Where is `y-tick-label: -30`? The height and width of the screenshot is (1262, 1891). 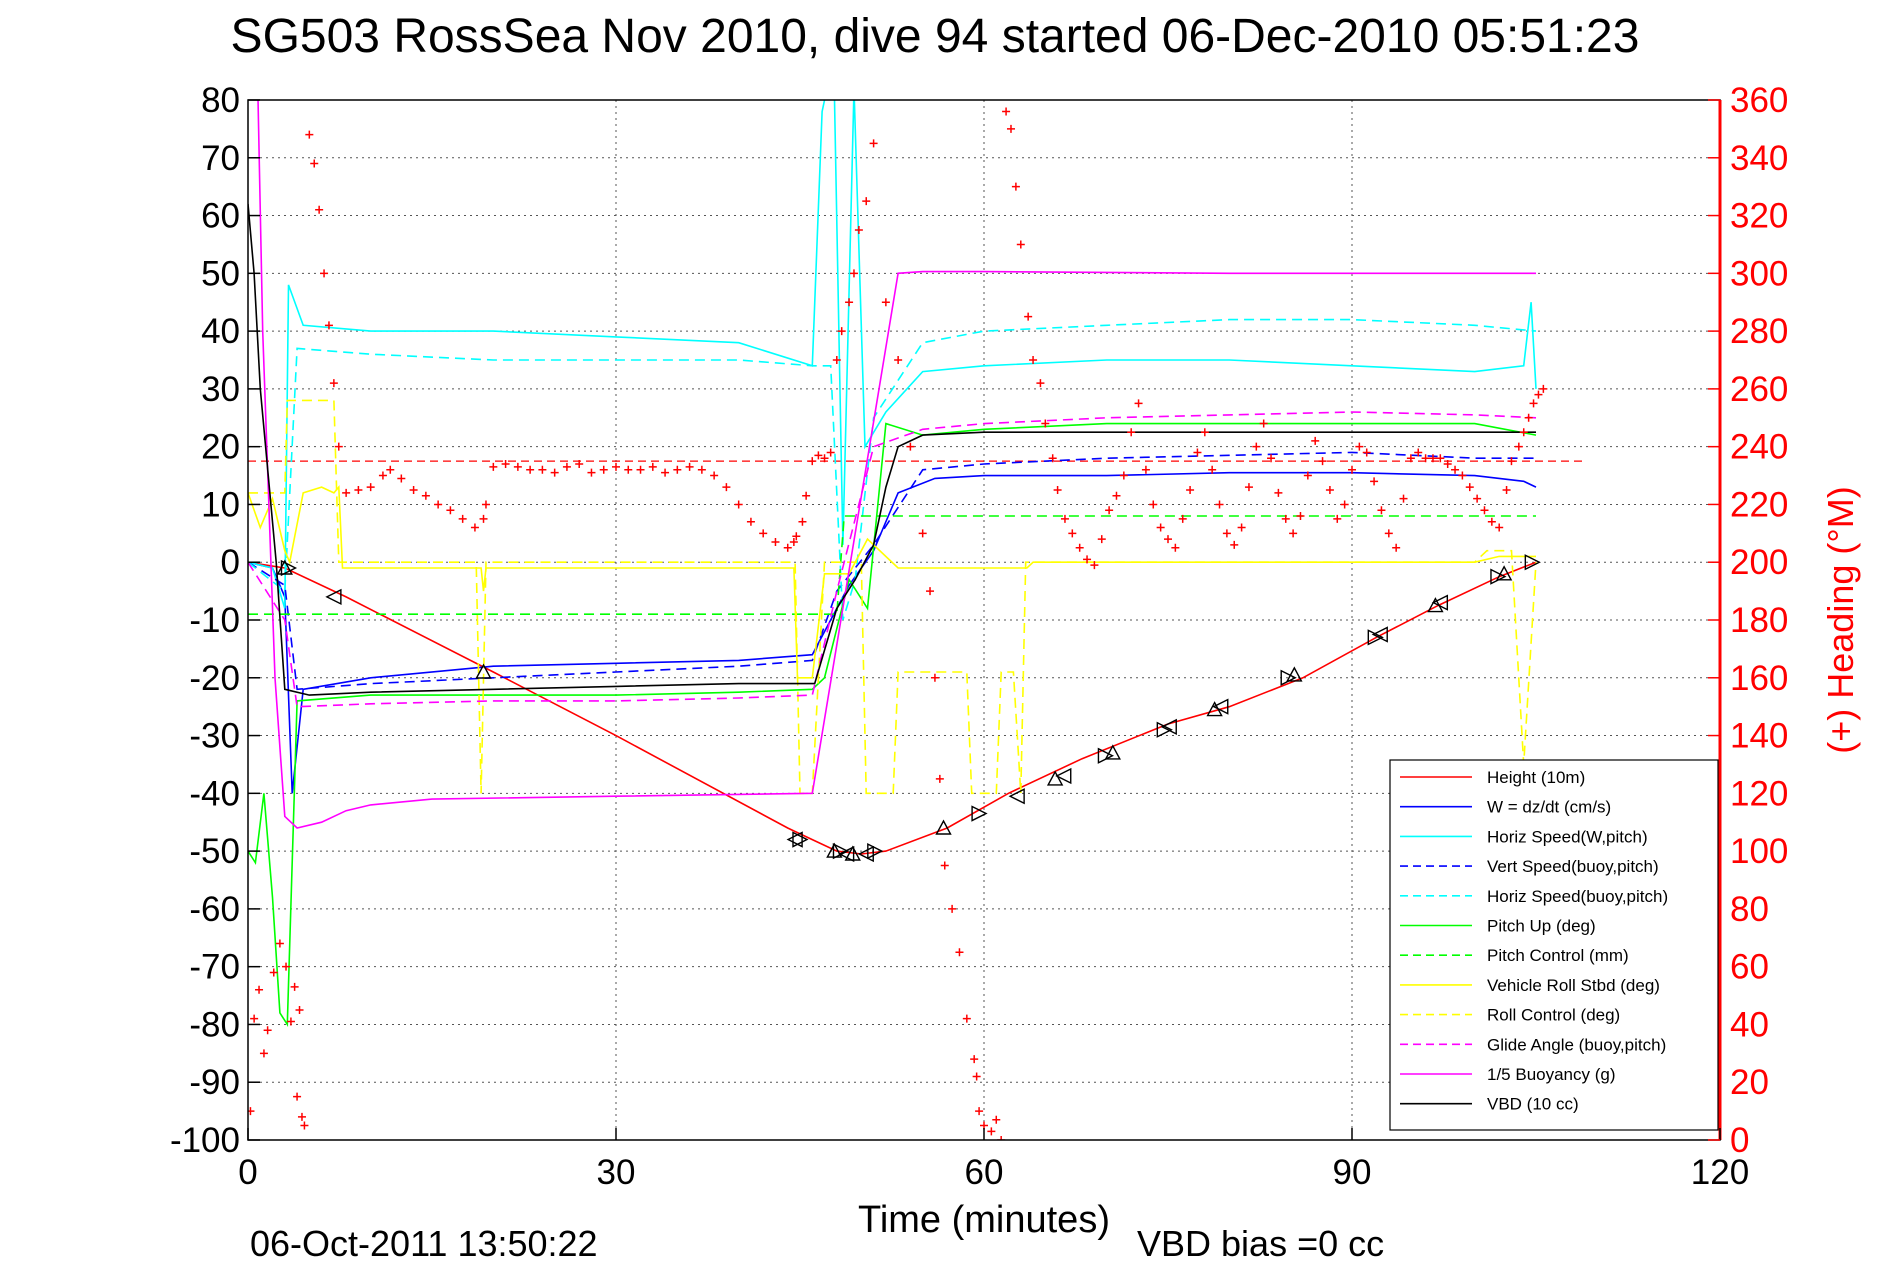 y-tick-label: -30 is located at coordinates (214, 736).